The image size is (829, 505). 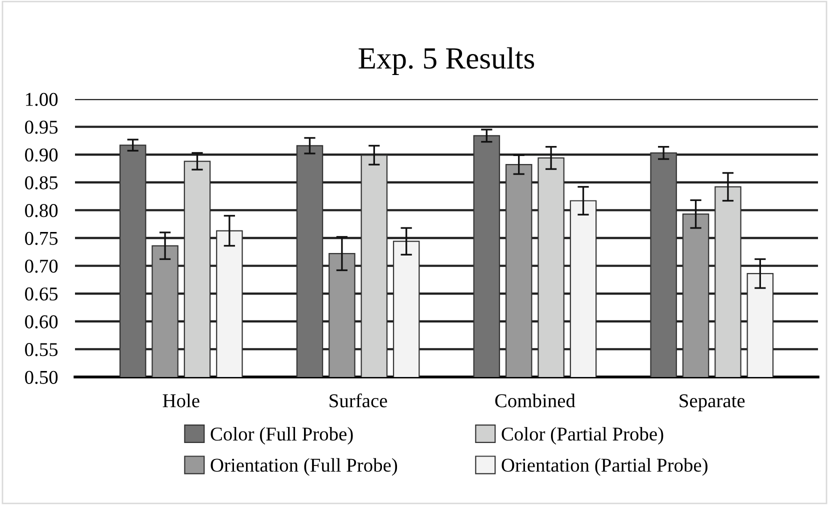 What do you see at coordinates (605, 467) in the screenshot?
I see `legend-label: Orientation (Partial Probe)` at bounding box center [605, 467].